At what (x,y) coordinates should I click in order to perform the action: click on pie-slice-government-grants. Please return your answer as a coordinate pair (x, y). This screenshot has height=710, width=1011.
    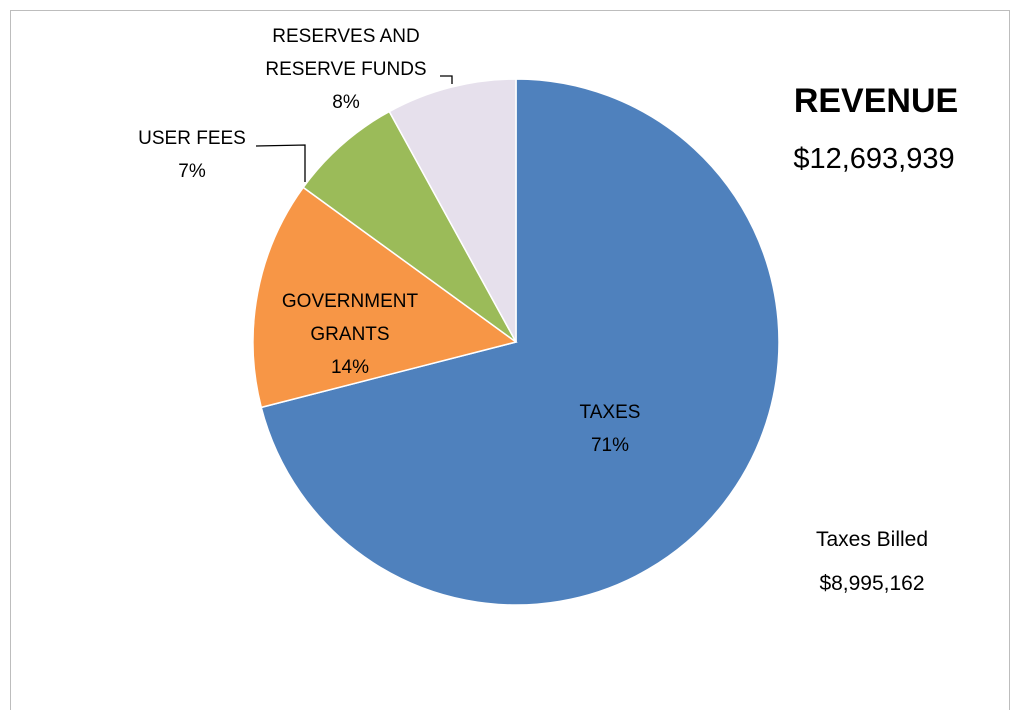
    Looking at the image, I should click on (385, 297).